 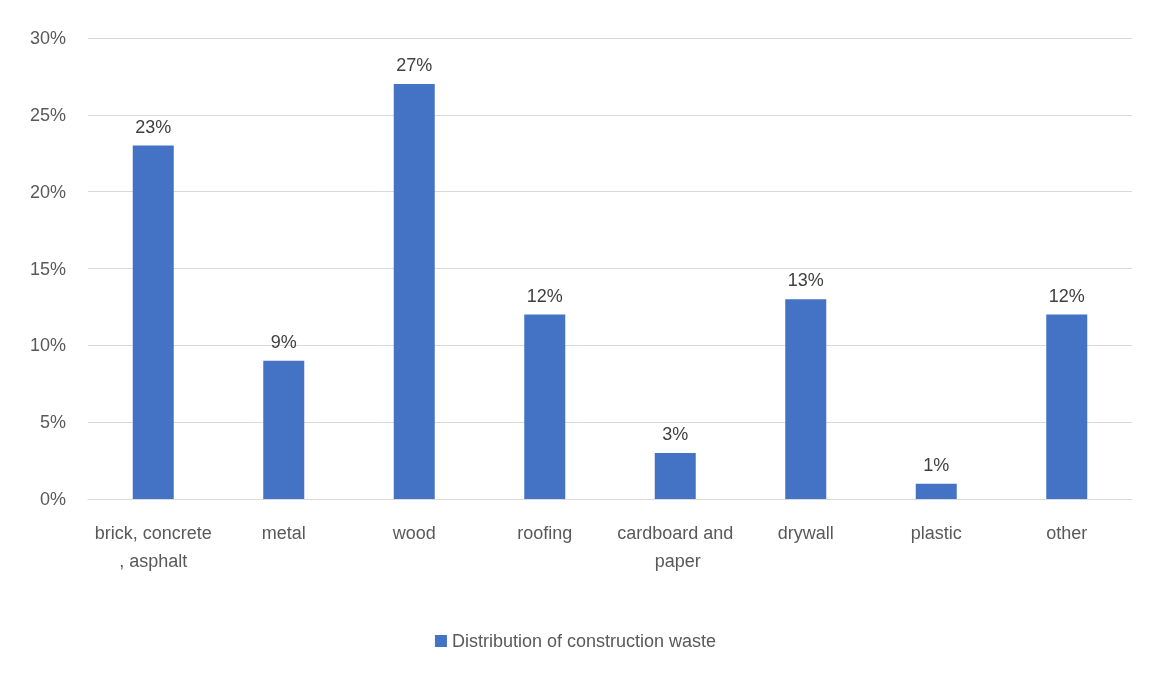 I want to click on x-tick-label: roofing, so click(x=545, y=533).